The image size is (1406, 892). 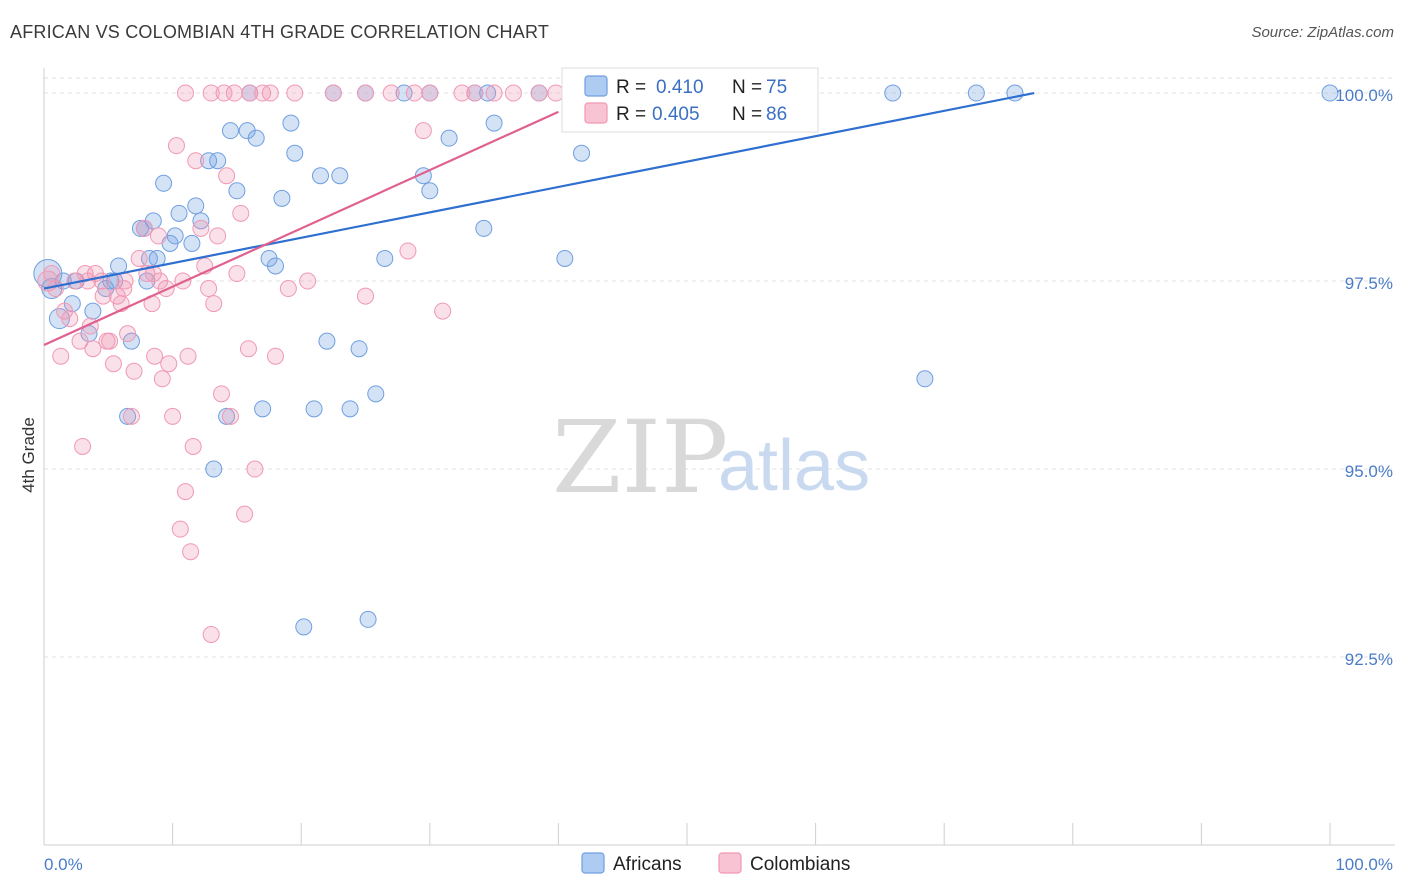 What do you see at coordinates (1322, 32) in the screenshot?
I see `source-credit: Source: ZipAtlas.com` at bounding box center [1322, 32].